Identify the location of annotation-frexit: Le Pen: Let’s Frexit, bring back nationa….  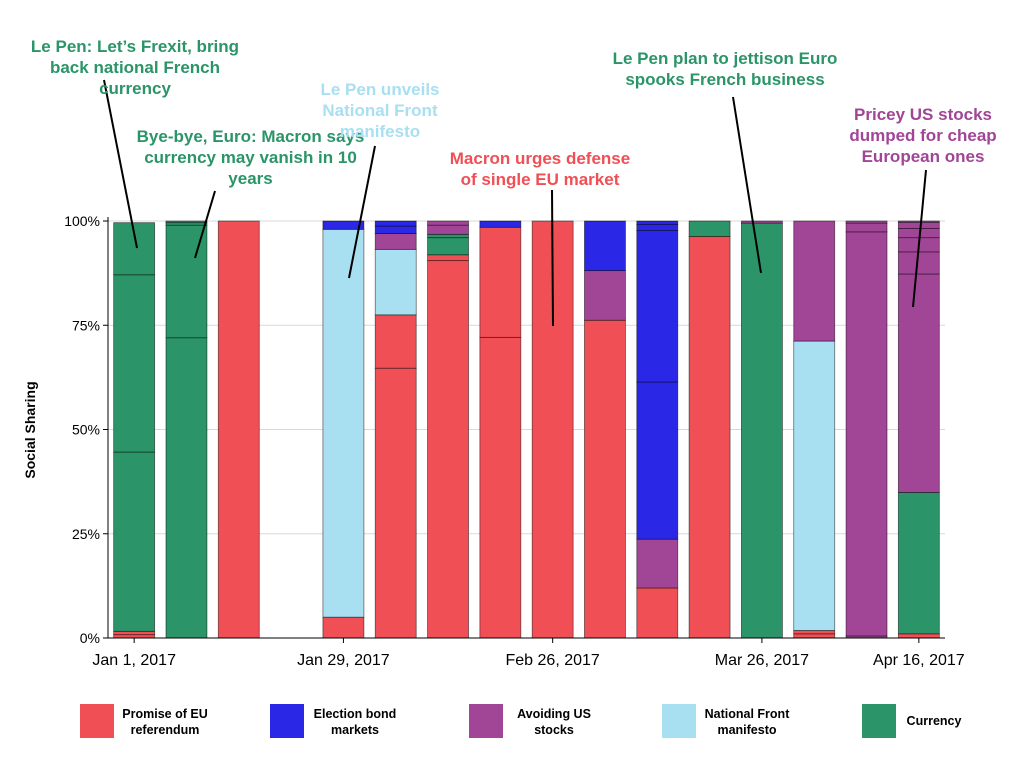
(135, 67).